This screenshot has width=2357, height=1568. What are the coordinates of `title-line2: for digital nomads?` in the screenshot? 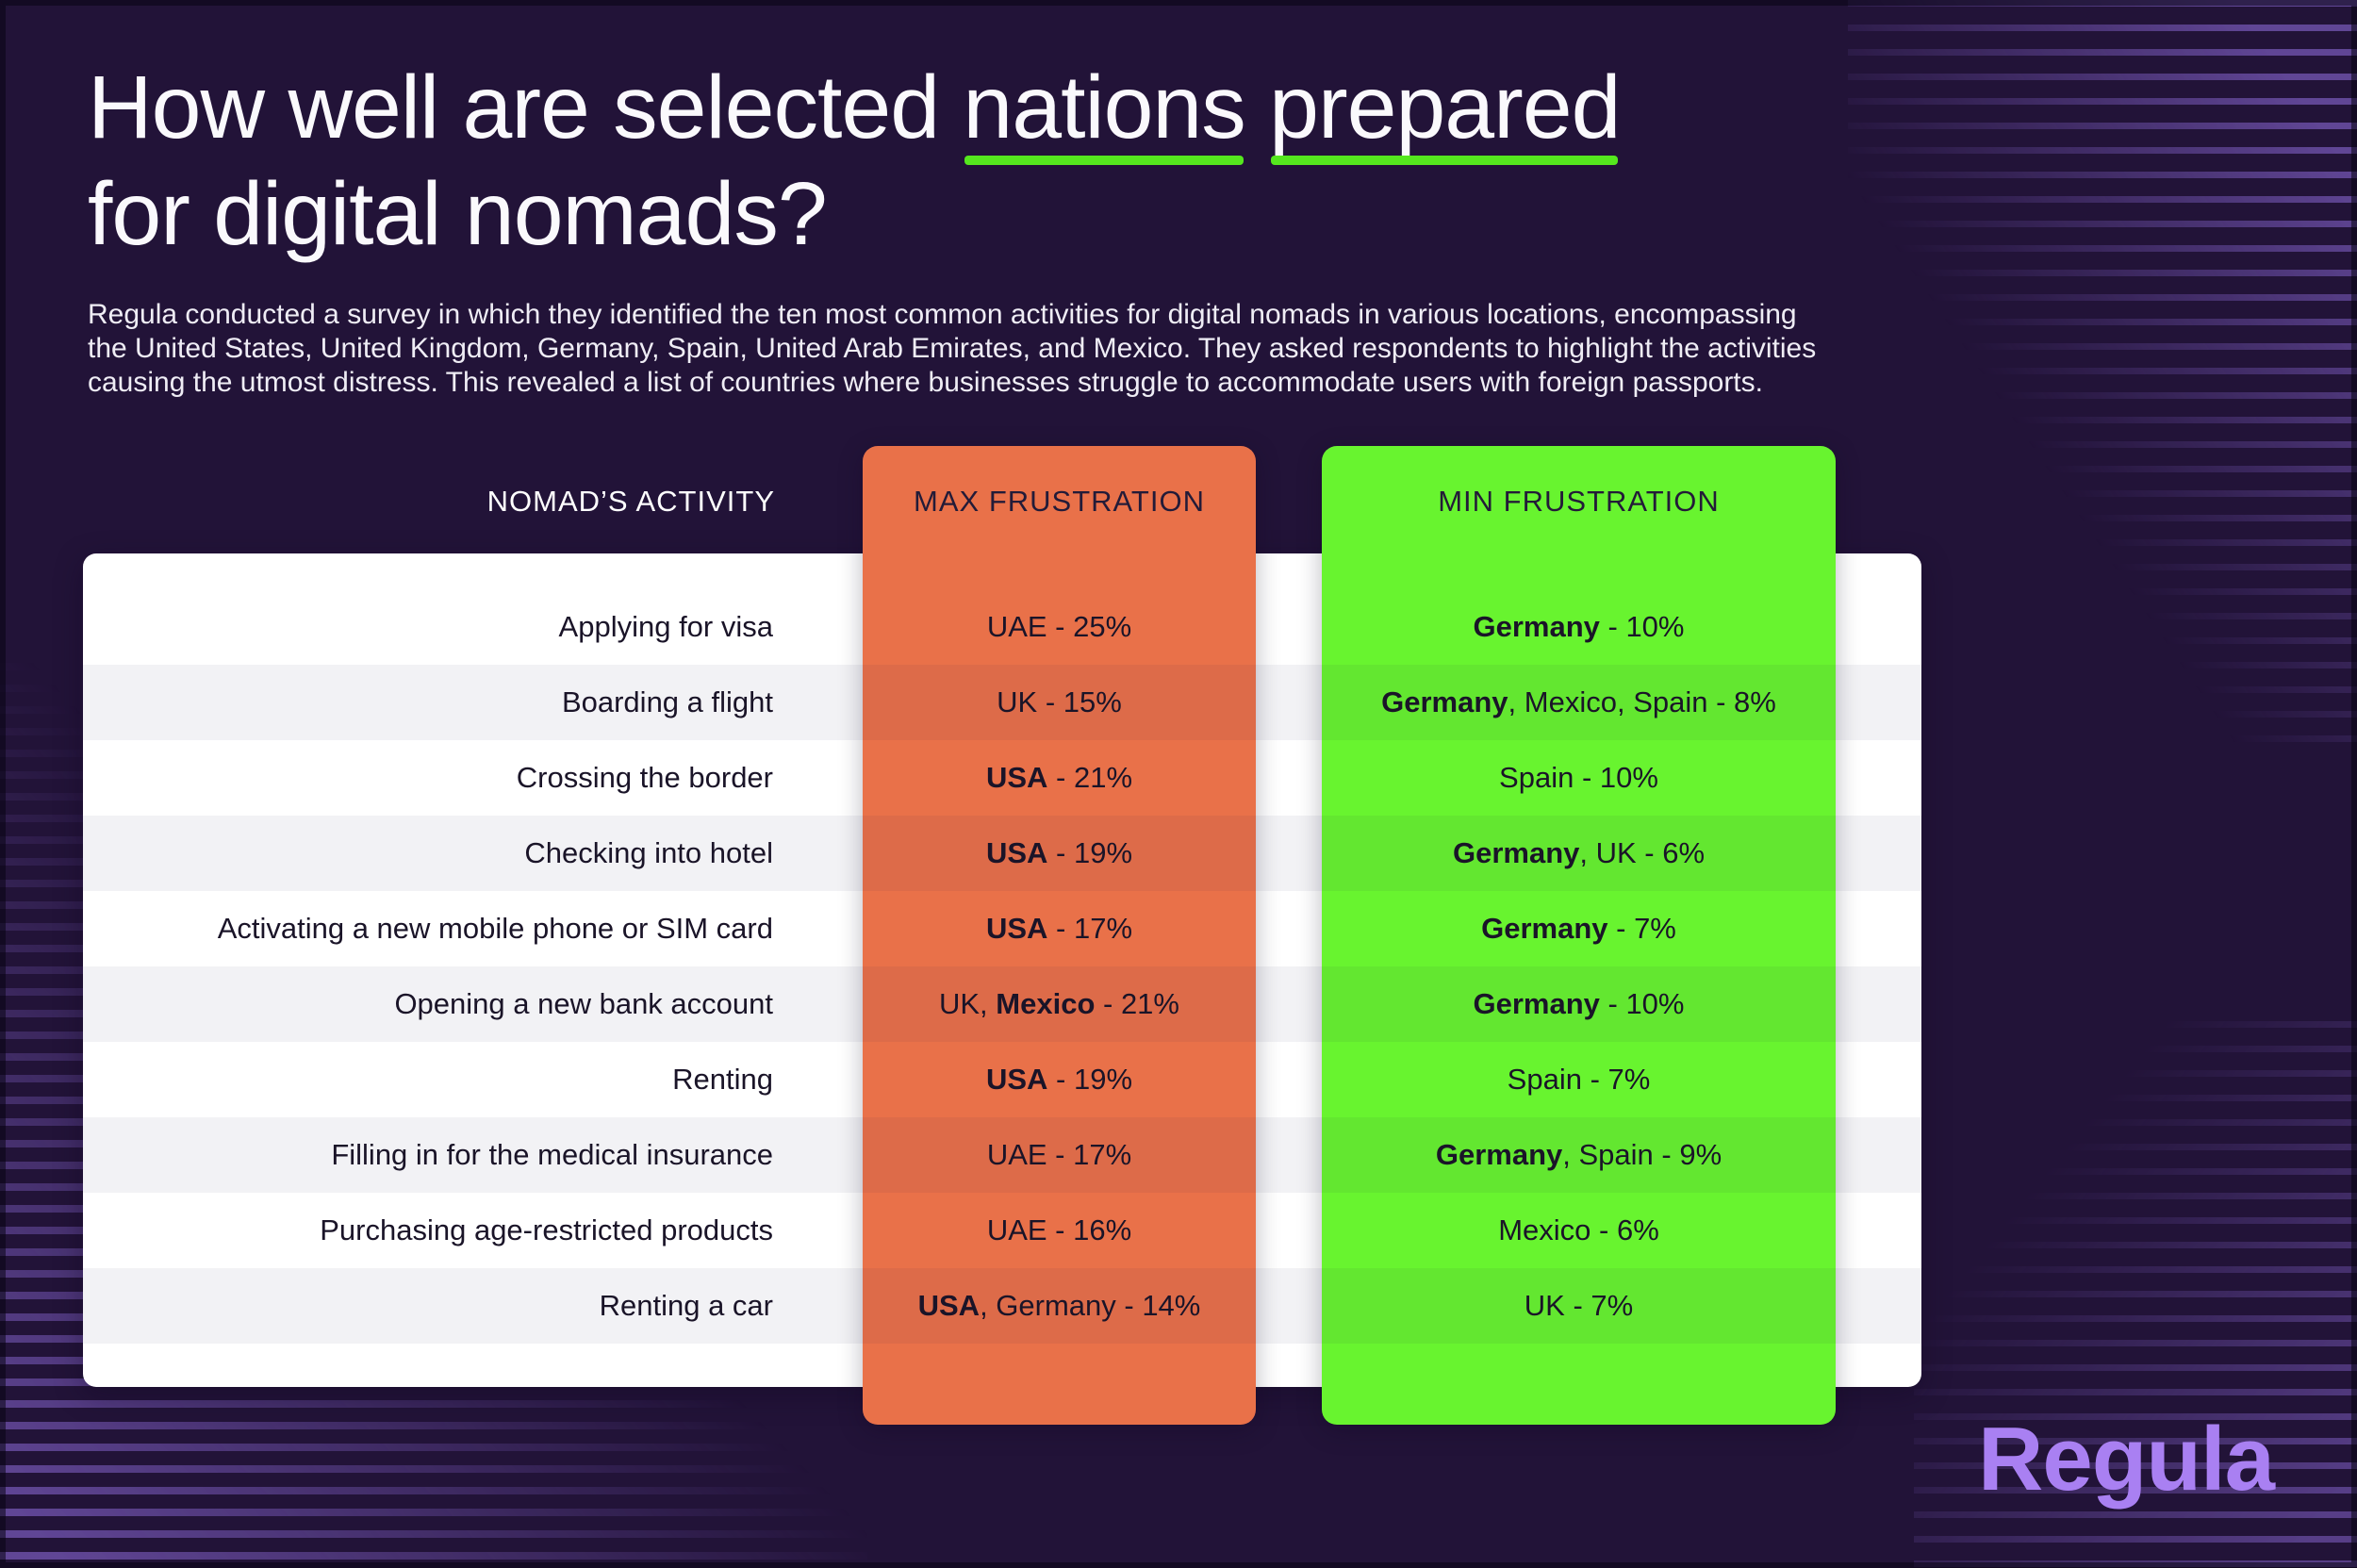 It's located at (458, 214).